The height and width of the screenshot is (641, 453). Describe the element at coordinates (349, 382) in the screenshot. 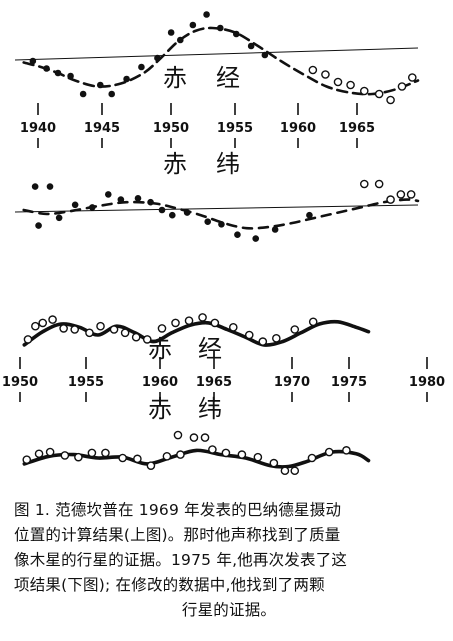

I see `tick-label: 1975` at that location.